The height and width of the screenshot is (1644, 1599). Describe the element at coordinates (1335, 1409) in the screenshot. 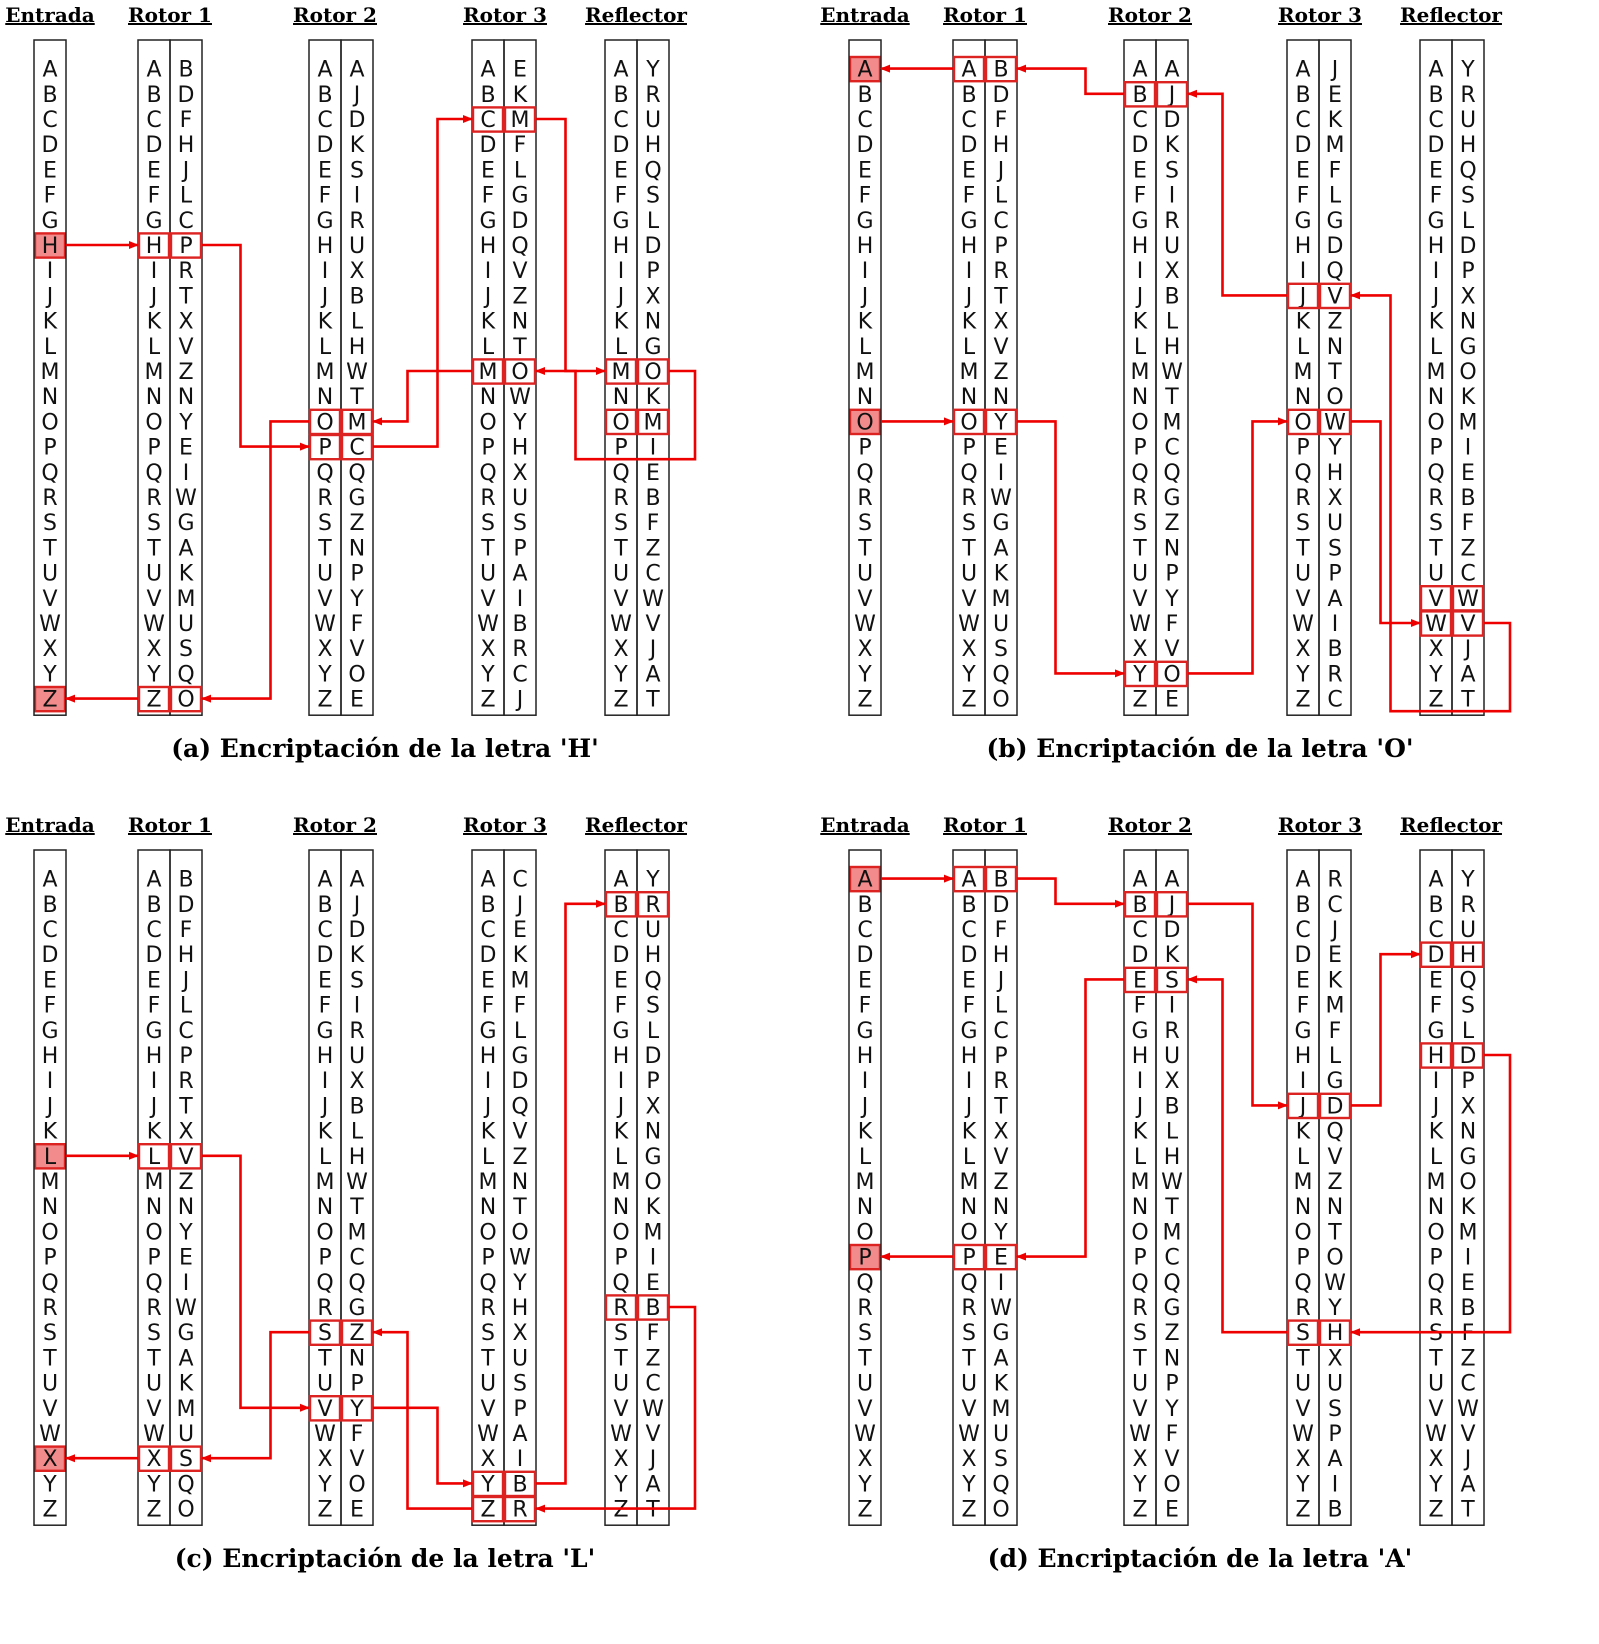

I see `rotor3-right-letter: S` at that location.